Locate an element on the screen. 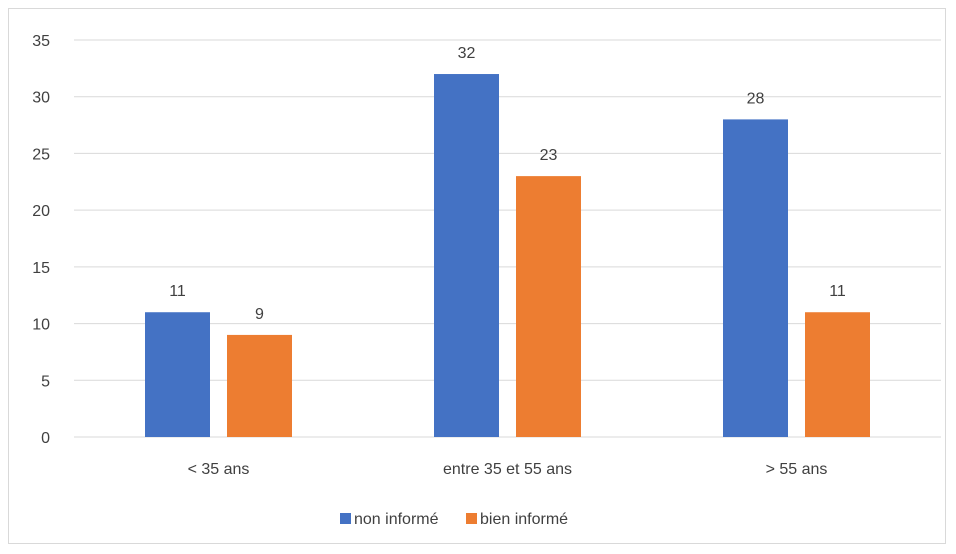 Image resolution: width=956 pixels, height=554 pixels. data-label-non-inform-entre-35-et-55-ans: 32 is located at coordinates (467, 53).